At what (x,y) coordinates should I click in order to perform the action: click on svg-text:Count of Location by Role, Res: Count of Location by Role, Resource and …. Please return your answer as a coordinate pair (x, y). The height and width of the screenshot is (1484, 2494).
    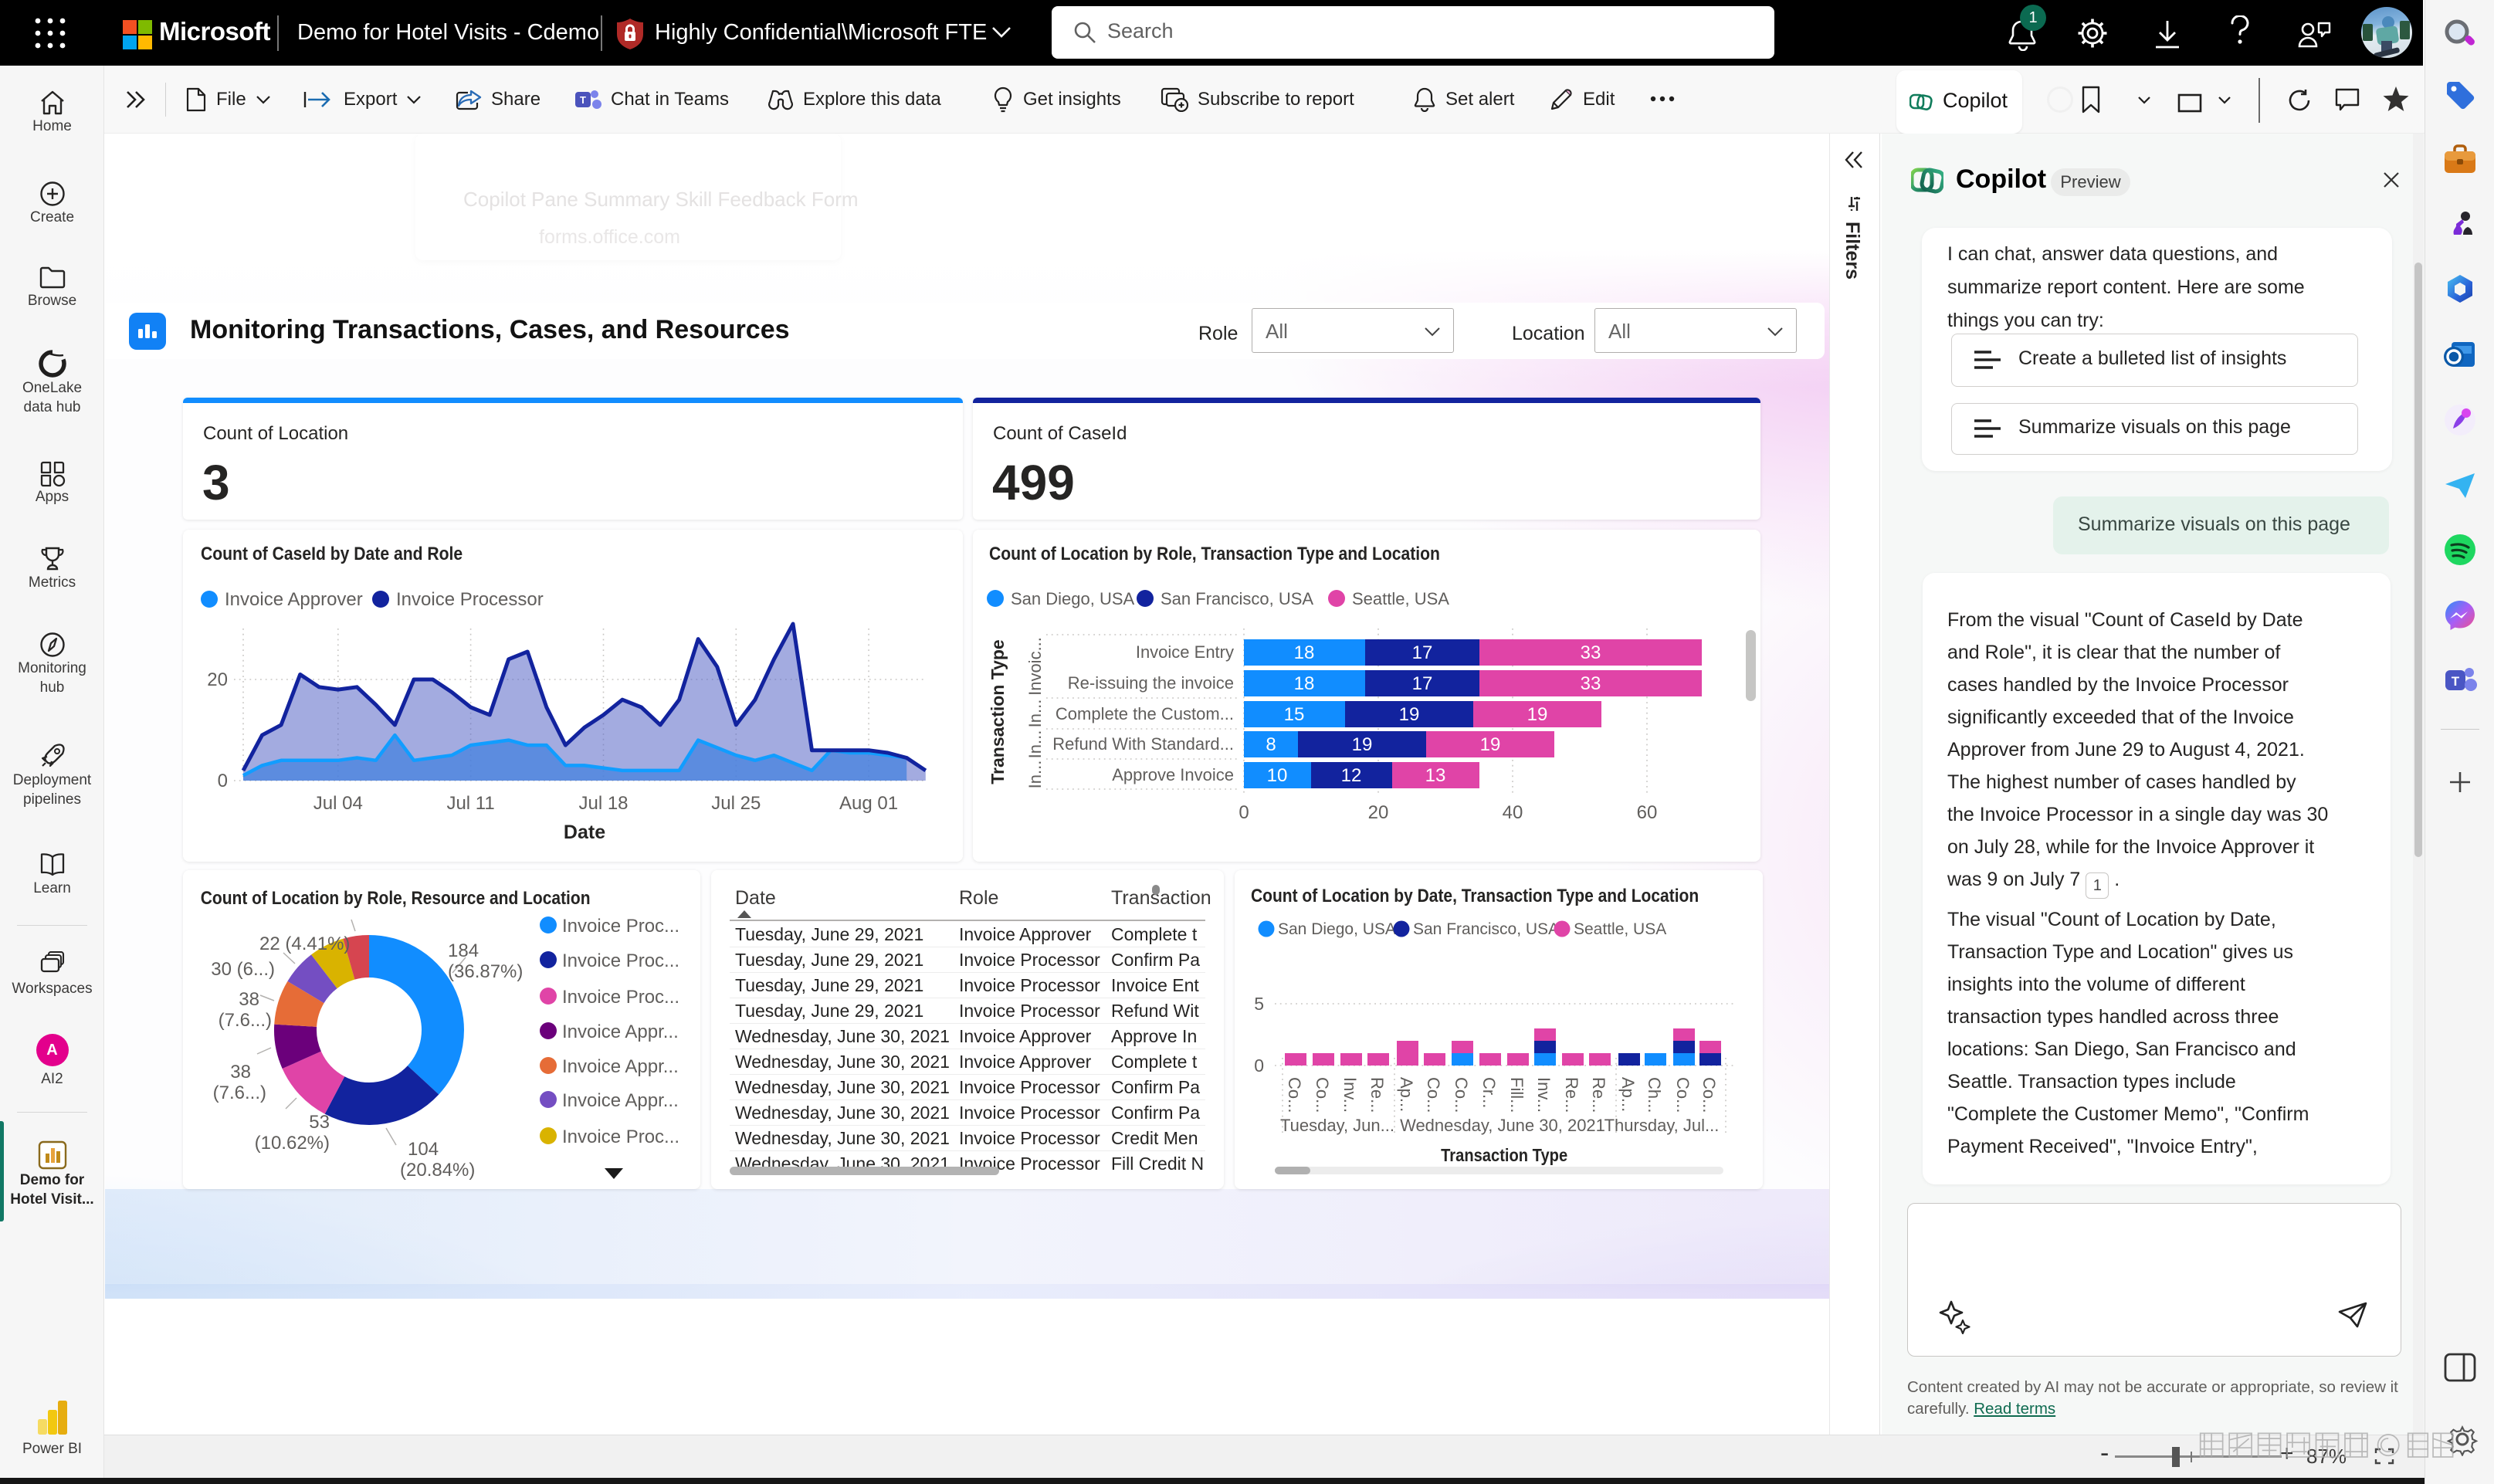
    Looking at the image, I should click on (396, 898).